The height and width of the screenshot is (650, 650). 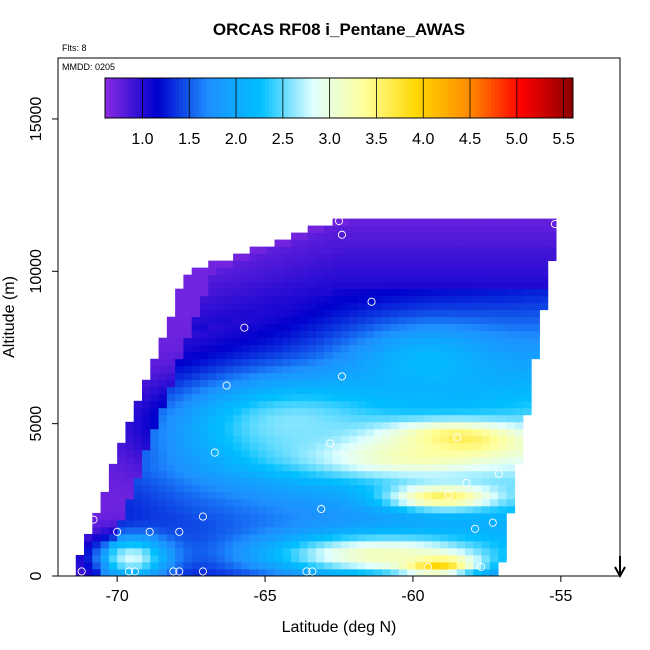 I want to click on sample-point, so click(x=244, y=327).